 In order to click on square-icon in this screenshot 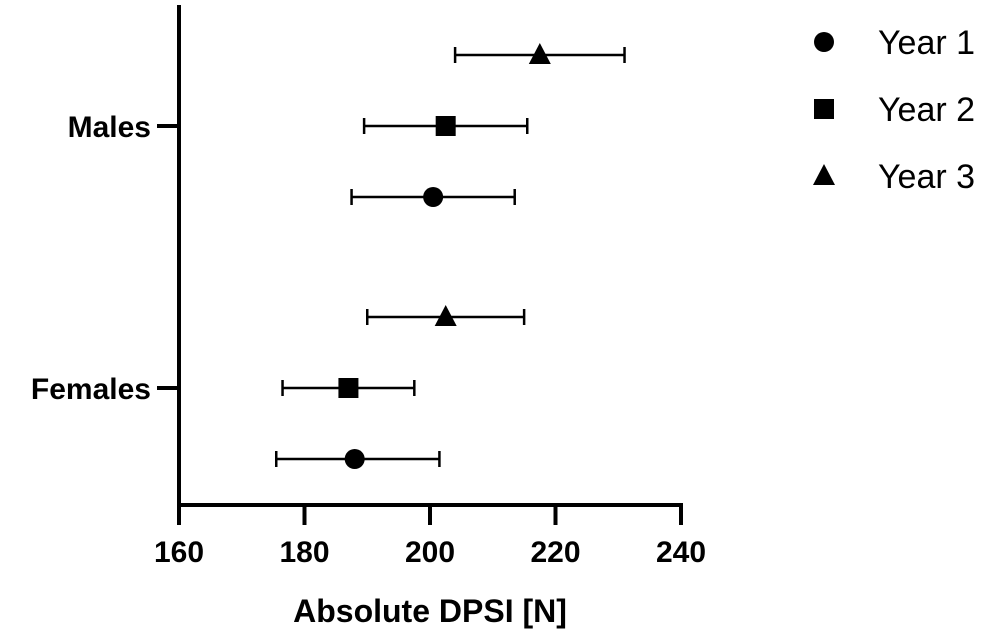, I will do `click(824, 109)`.